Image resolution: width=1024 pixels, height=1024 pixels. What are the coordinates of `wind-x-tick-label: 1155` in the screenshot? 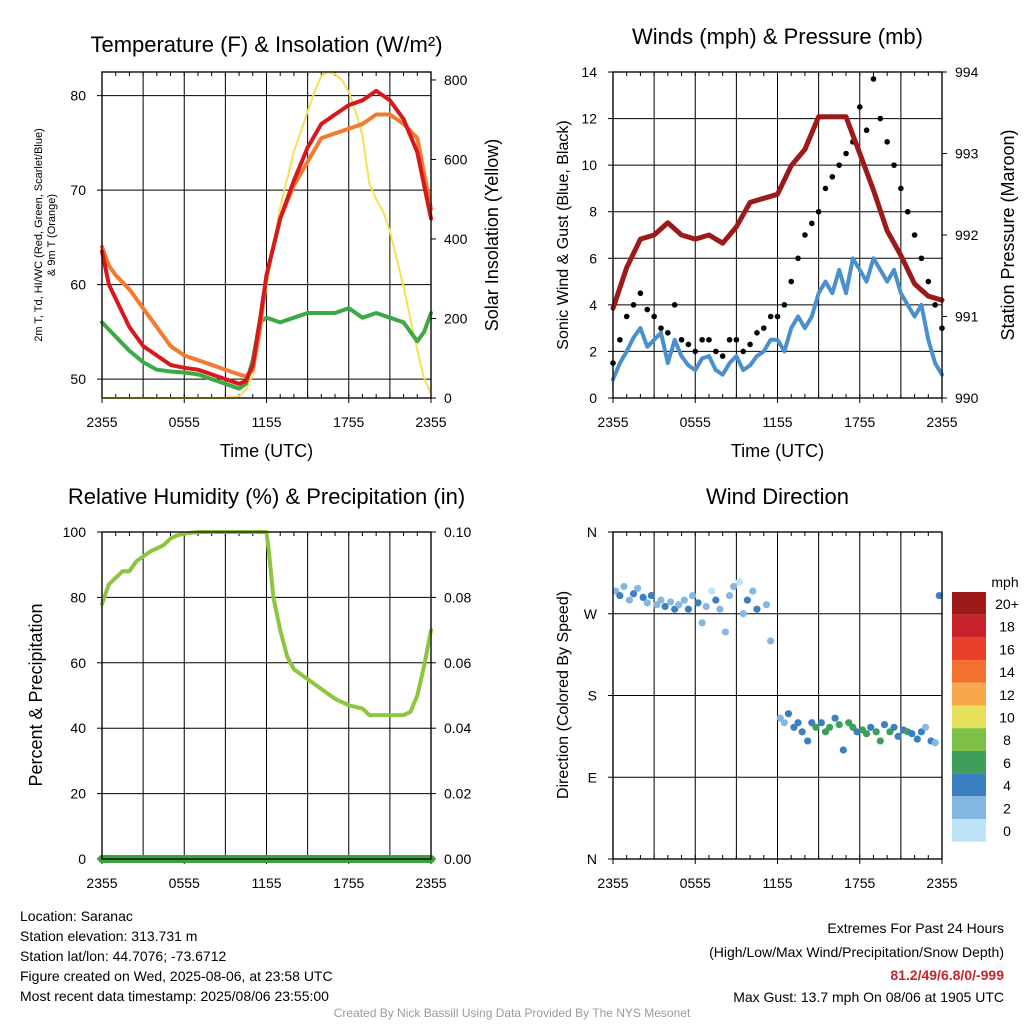 It's located at (777, 422).